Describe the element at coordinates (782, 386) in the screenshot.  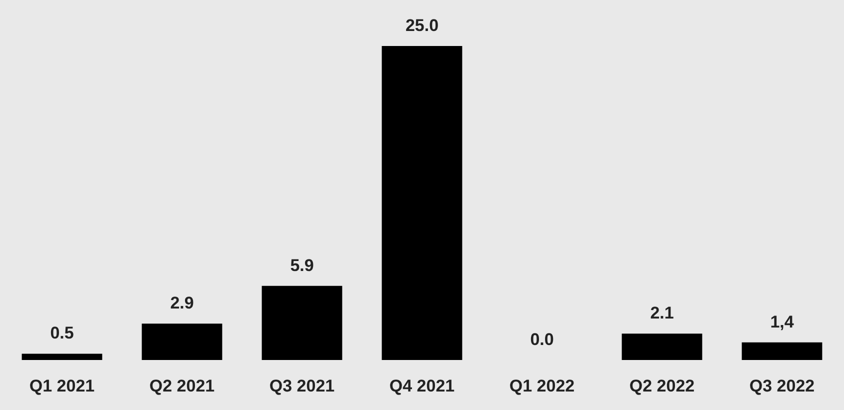
I see `x-tick-label: Q3 2022` at that location.